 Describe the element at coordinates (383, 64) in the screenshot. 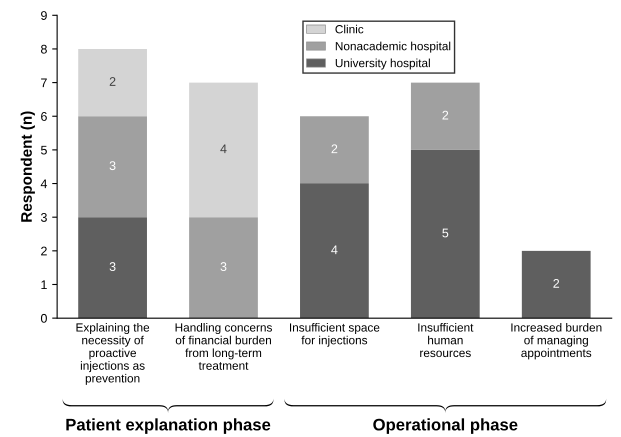

I see `legend-label: University hospital` at that location.